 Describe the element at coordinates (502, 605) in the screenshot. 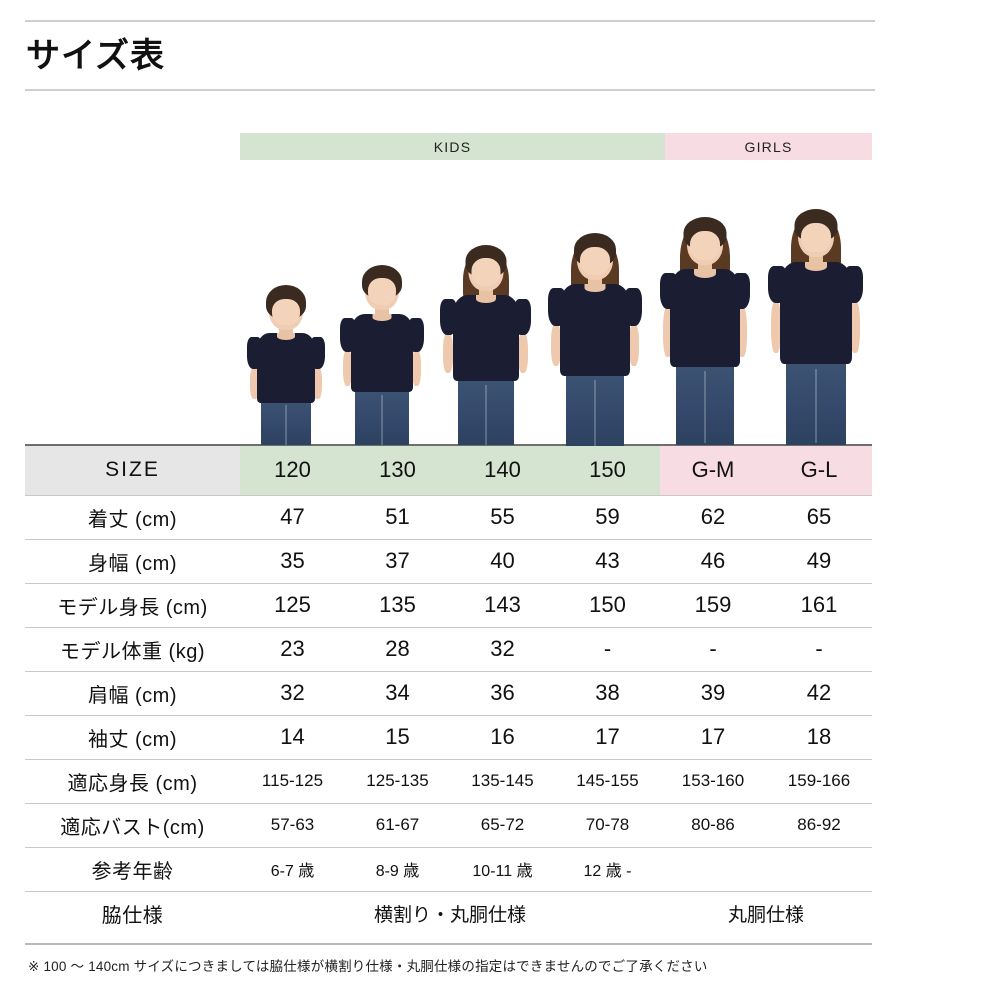

I see `cell-140: 143` at that location.